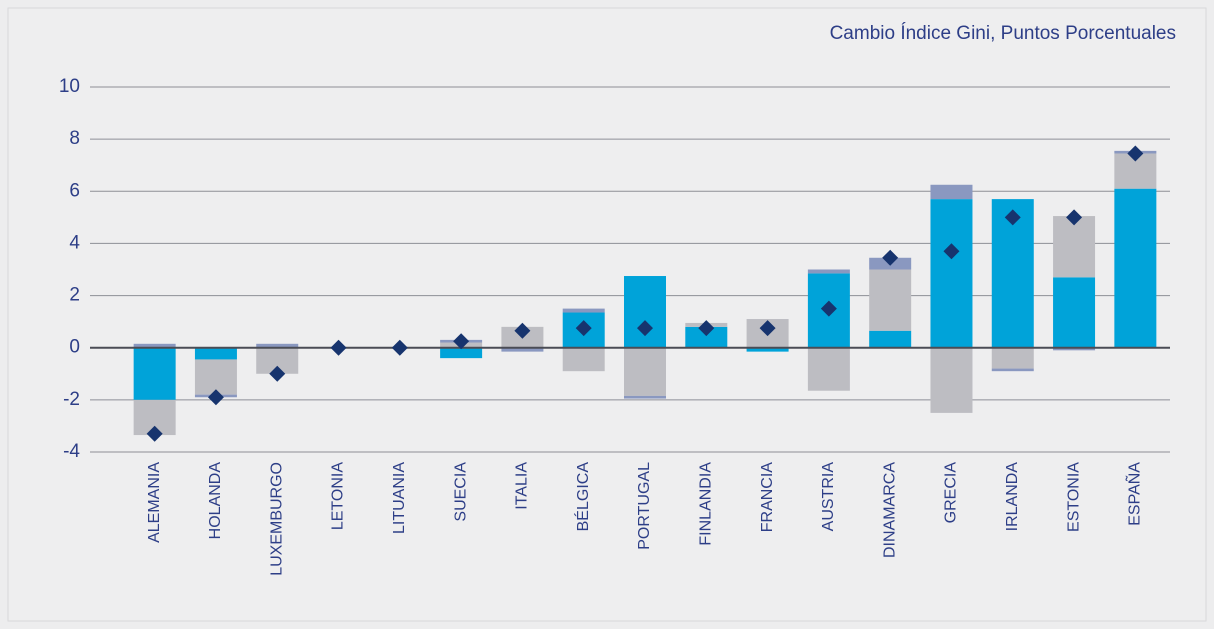 The image size is (1214, 629). Describe the element at coordinates (74, 242) in the screenshot. I see `y-tick-label: 4` at that location.